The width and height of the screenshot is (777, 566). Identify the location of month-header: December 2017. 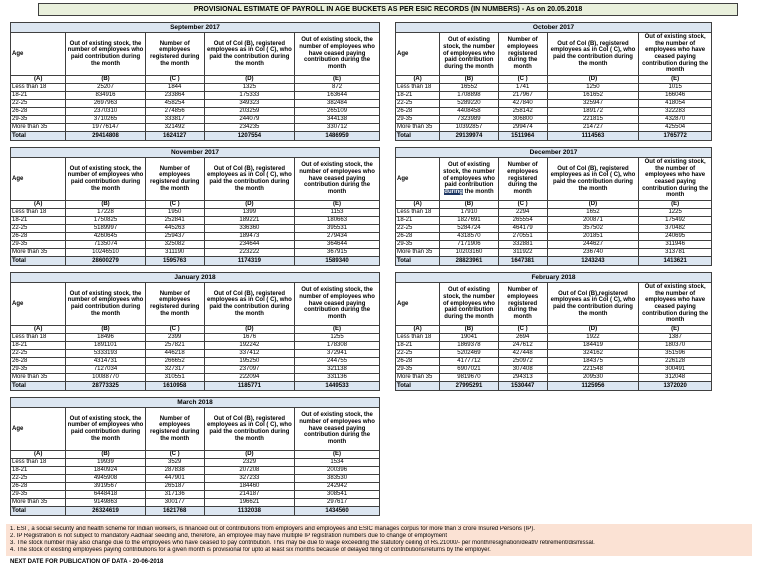
(553, 152).